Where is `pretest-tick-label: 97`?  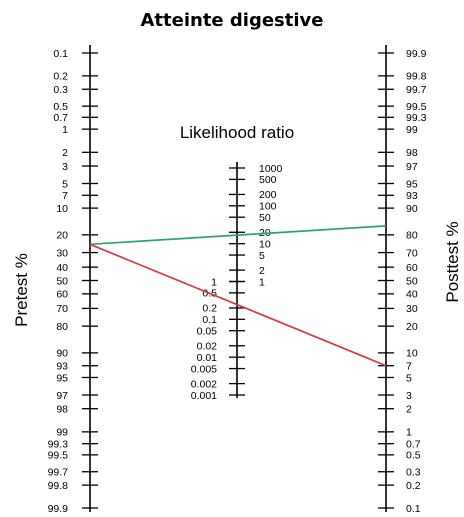
pretest-tick-label: 97 is located at coordinates (62, 396).